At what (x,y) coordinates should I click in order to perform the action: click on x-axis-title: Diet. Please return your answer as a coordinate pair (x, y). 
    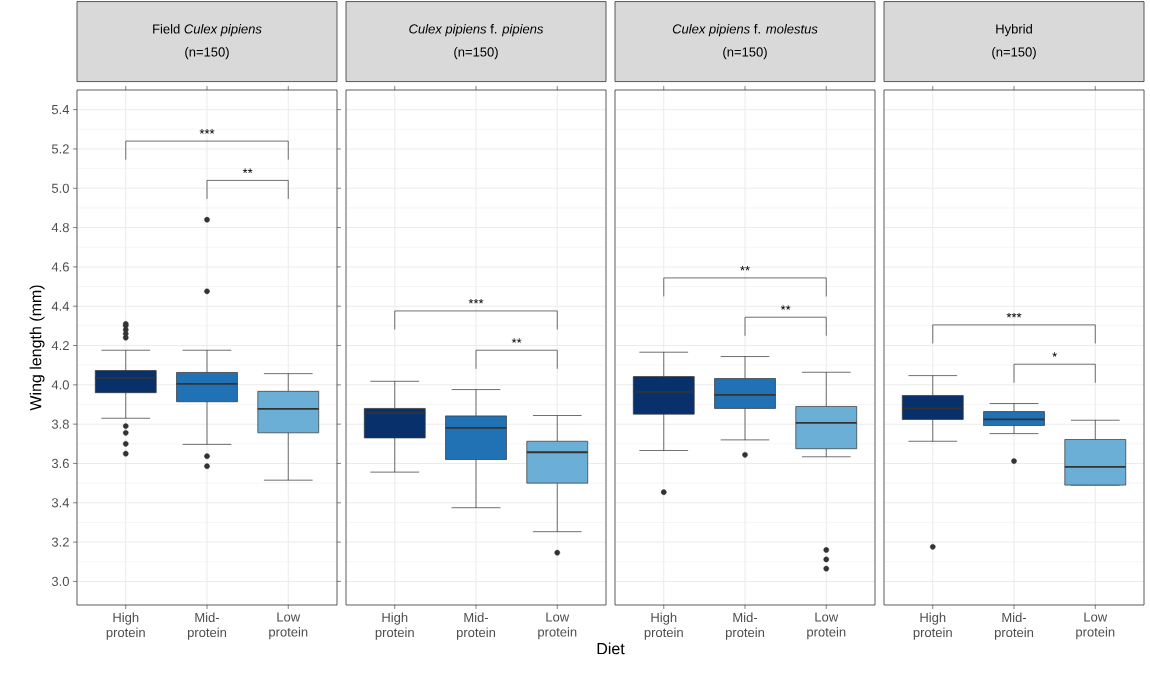
    Looking at the image, I should click on (611, 648).